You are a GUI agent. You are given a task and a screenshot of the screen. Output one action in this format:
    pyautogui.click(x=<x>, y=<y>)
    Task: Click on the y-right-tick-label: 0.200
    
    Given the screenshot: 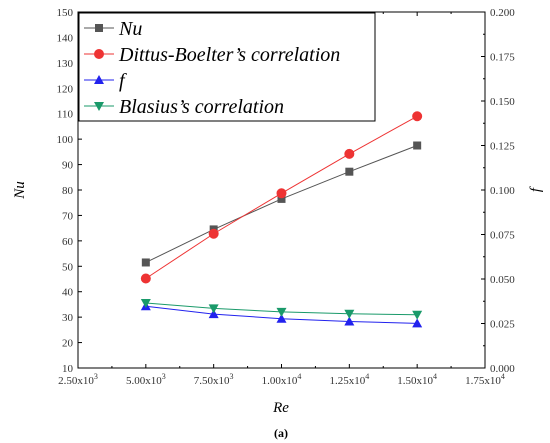 What is the action you would take?
    pyautogui.click(x=502, y=13)
    